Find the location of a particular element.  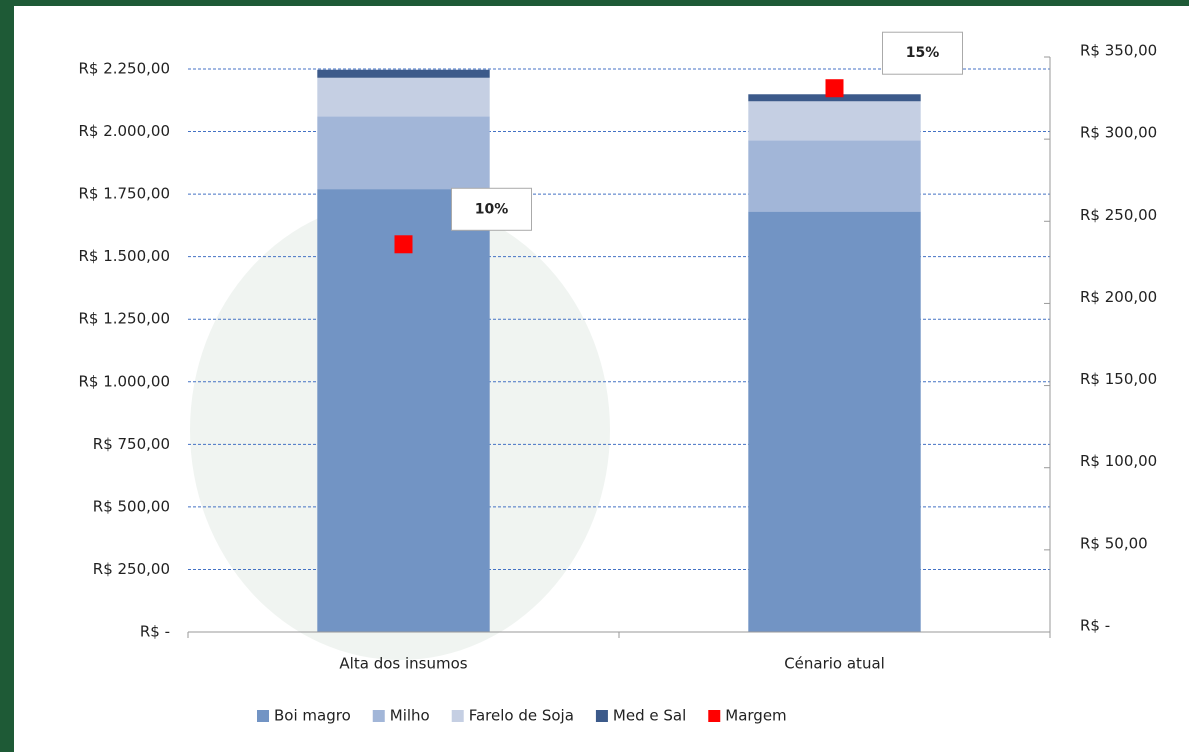

y2-tick-label: R$ 250,00 is located at coordinates (1118, 215).